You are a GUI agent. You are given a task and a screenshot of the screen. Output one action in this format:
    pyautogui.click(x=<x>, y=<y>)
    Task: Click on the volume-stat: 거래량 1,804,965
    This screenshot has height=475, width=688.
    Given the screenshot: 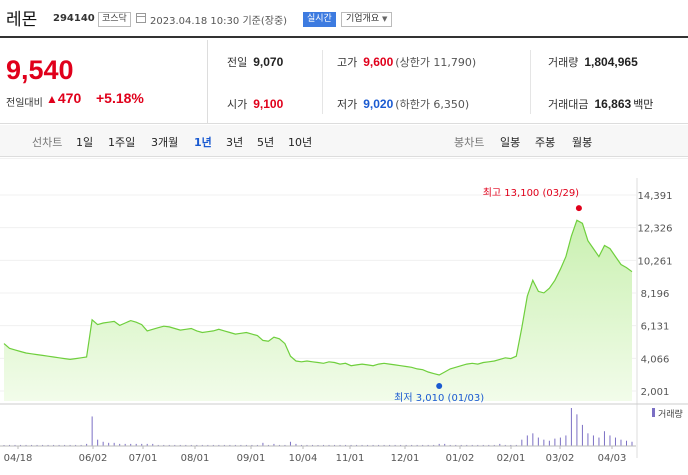 What is the action you would take?
    pyautogui.click(x=593, y=62)
    